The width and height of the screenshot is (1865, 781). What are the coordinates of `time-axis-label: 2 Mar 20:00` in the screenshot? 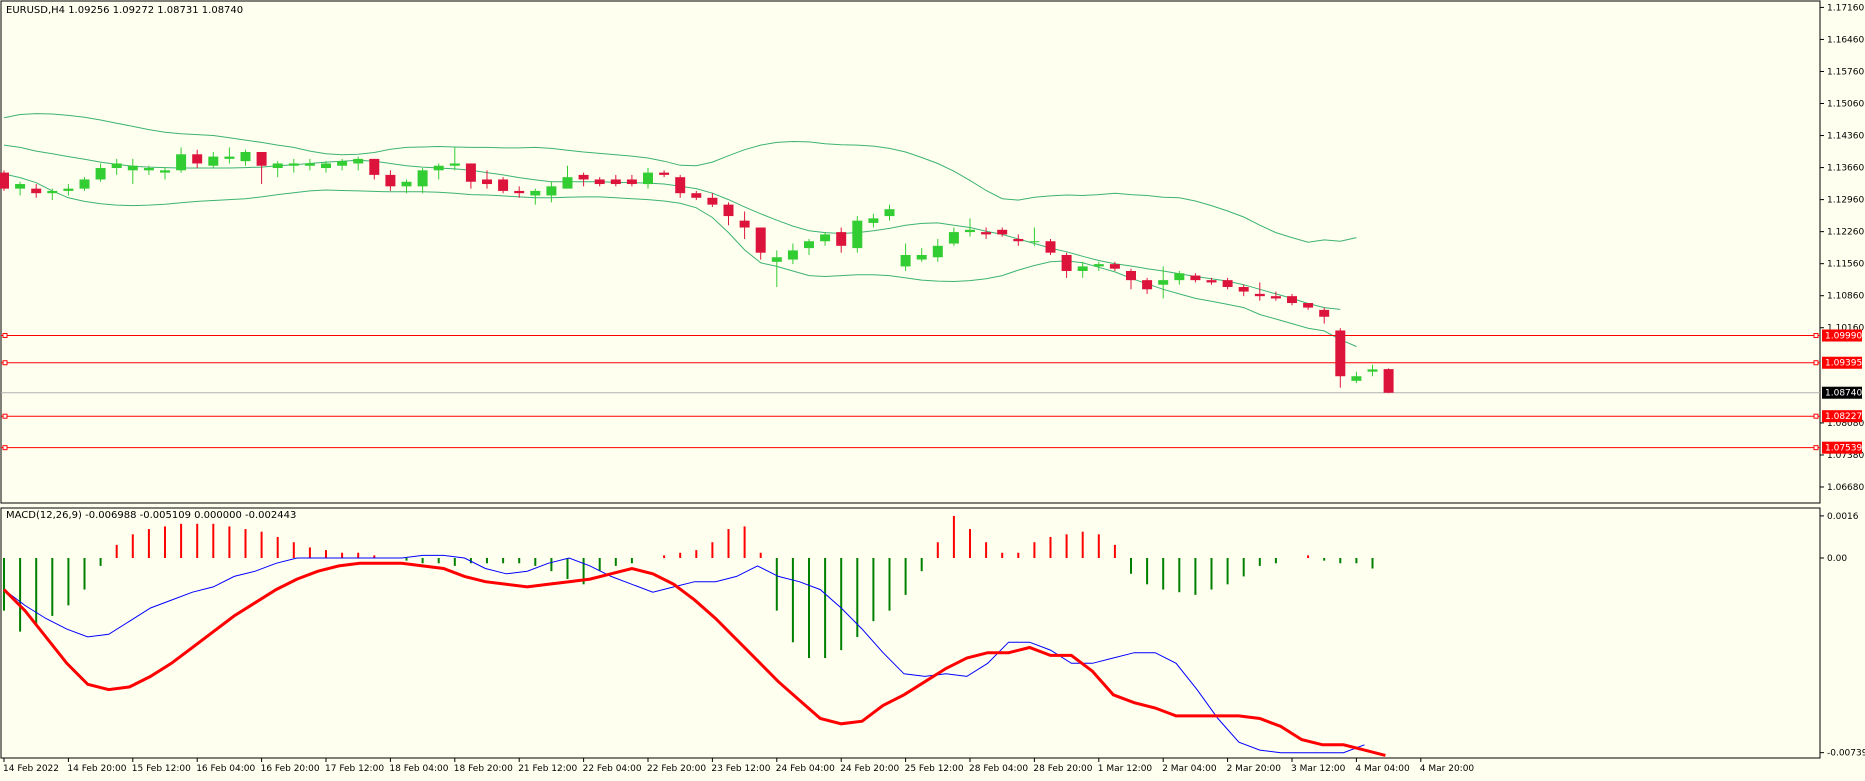 It's located at (1254, 769).